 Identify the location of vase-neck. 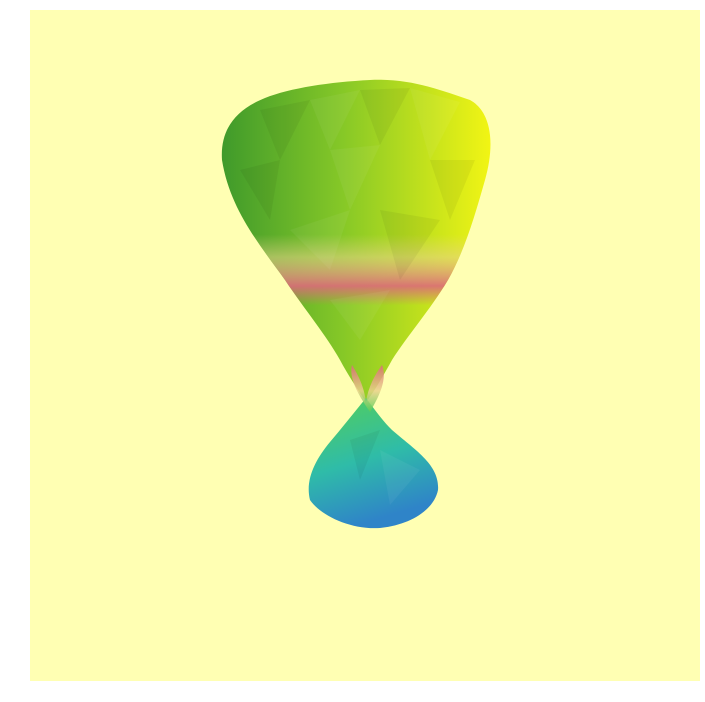
(367, 388).